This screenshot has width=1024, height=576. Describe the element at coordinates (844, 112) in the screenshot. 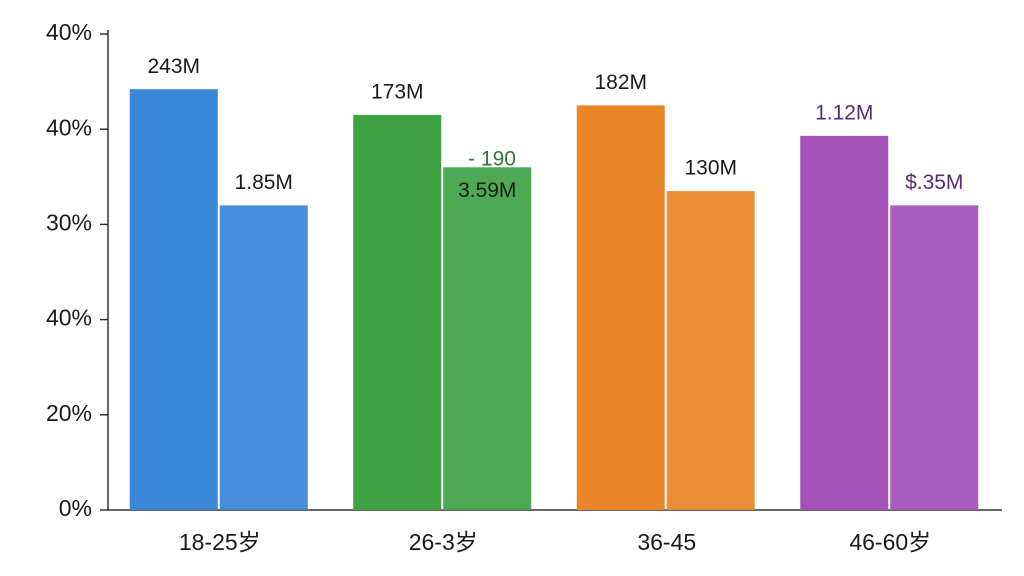

I see `bar-label: 1.12M` at that location.